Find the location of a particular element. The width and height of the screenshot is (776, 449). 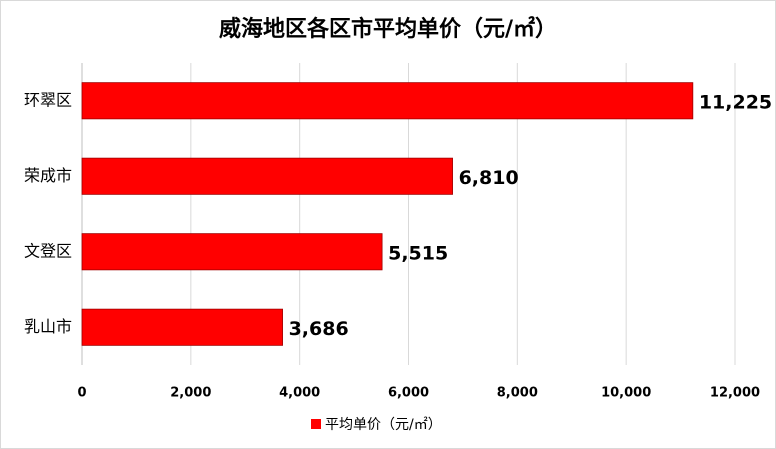

y-tick-label: 乳山市 is located at coordinates (48, 326).